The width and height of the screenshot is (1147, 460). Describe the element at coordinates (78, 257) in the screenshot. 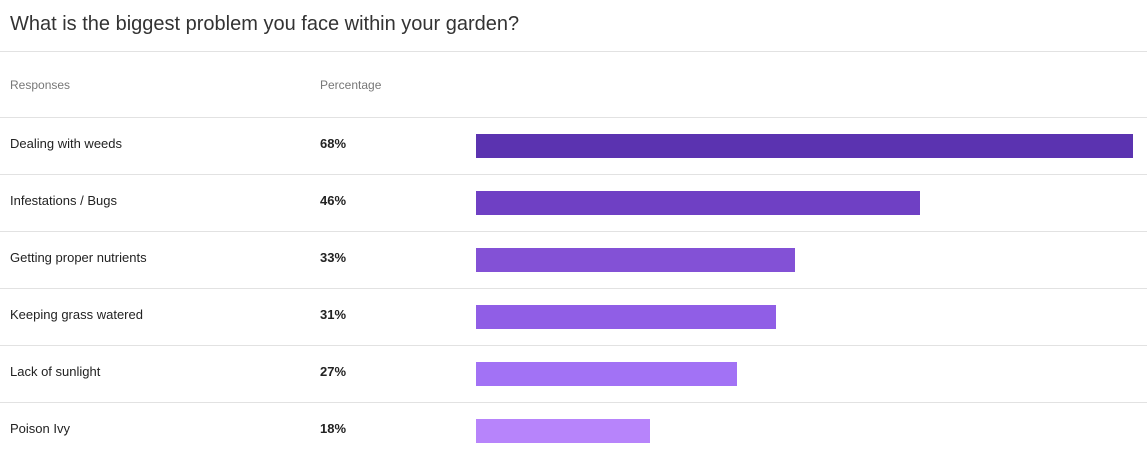

I see `response-label: Getting proper nutrients` at that location.